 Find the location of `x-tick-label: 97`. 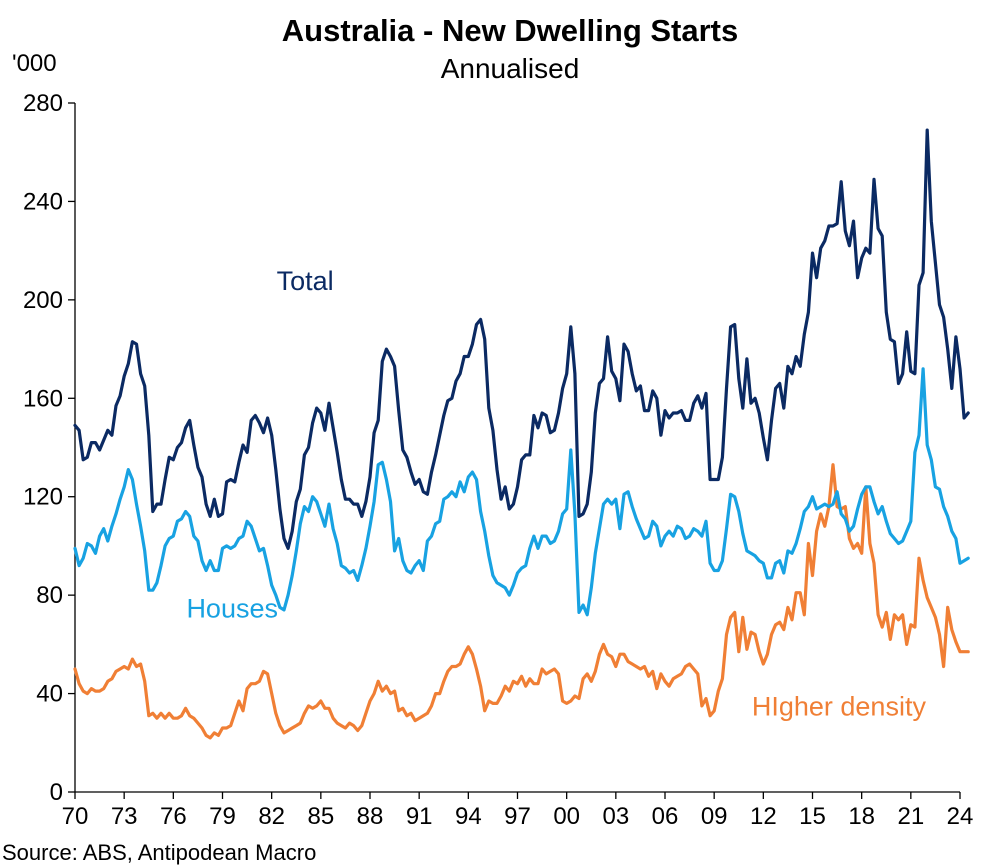

x-tick-label: 97 is located at coordinates (517, 816).